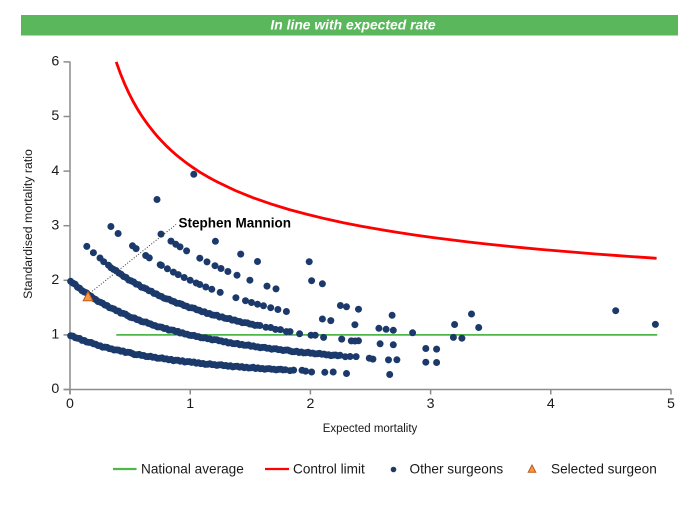 This screenshot has width=700, height=505. Describe the element at coordinates (192, 469) in the screenshot. I see `svg-text: National average` at that location.